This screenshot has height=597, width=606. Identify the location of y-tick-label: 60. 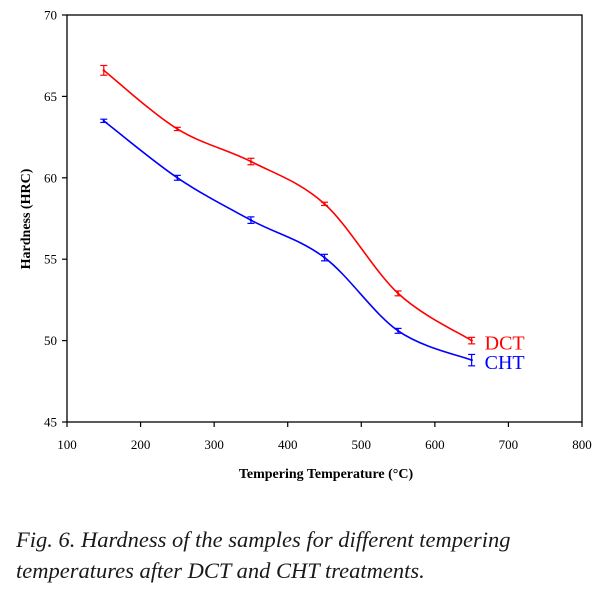
(50, 177).